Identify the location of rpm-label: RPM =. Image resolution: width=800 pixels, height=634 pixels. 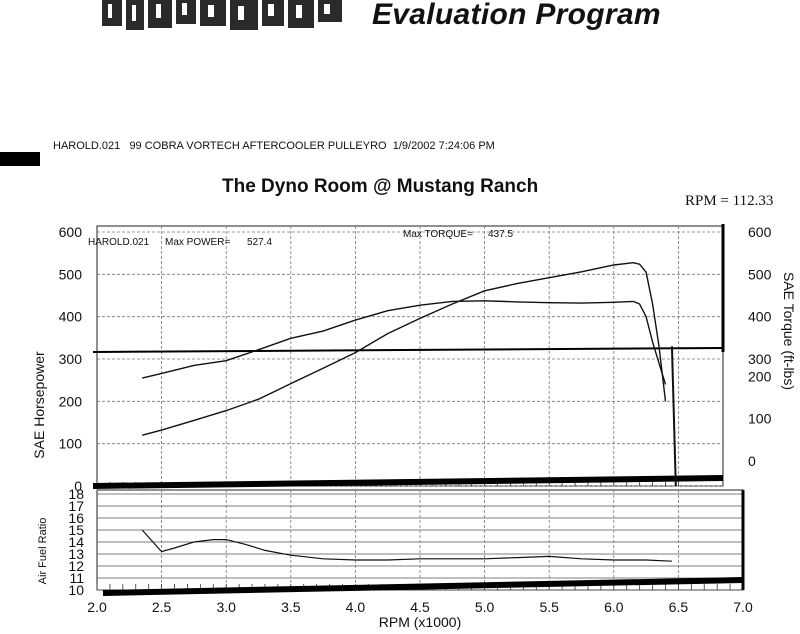
(707, 201).